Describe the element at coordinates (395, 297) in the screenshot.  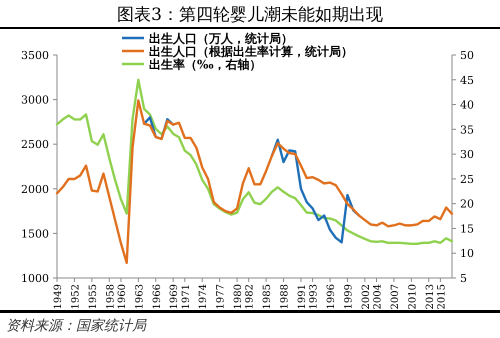
I see `x-tick-label: 2007` at that location.